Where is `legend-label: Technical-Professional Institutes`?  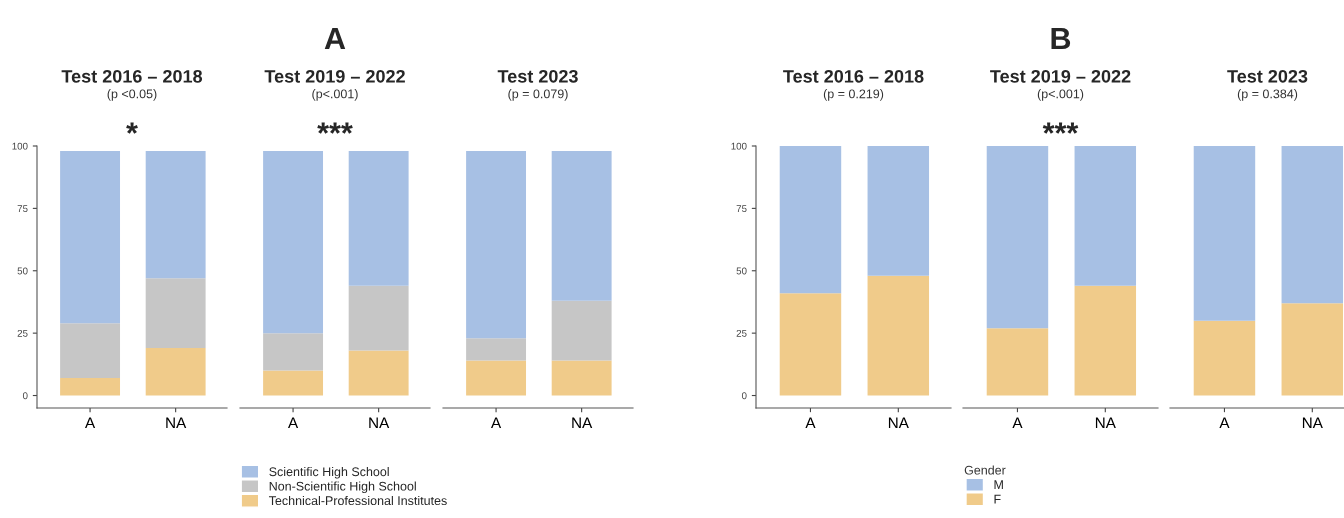 legend-label: Technical-Professional Institutes is located at coordinates (357, 500).